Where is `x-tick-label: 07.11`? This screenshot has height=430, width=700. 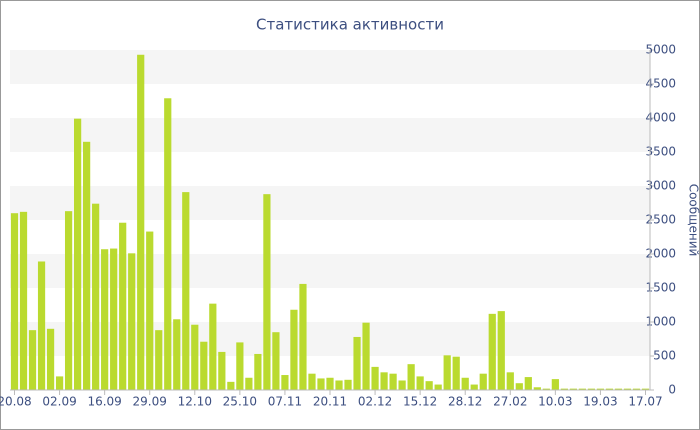
x-tick-label: 07.11 is located at coordinates (285, 402).